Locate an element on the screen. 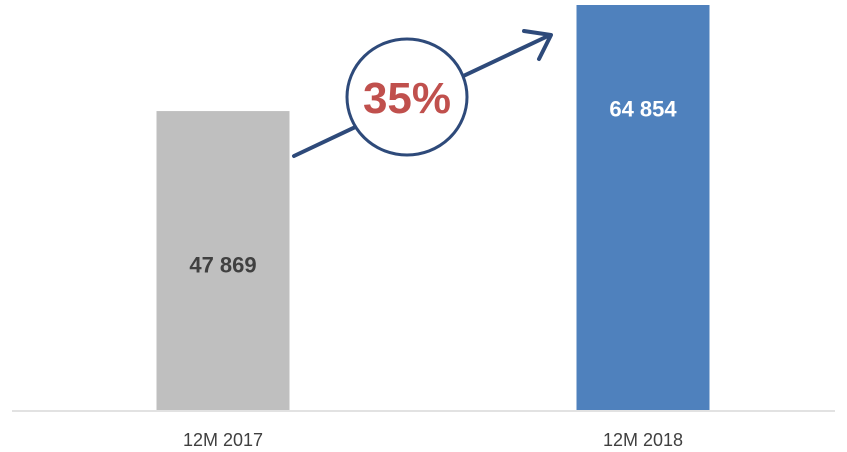 The height and width of the screenshot is (452, 847). bar-12m-2018 is located at coordinates (643, 207).